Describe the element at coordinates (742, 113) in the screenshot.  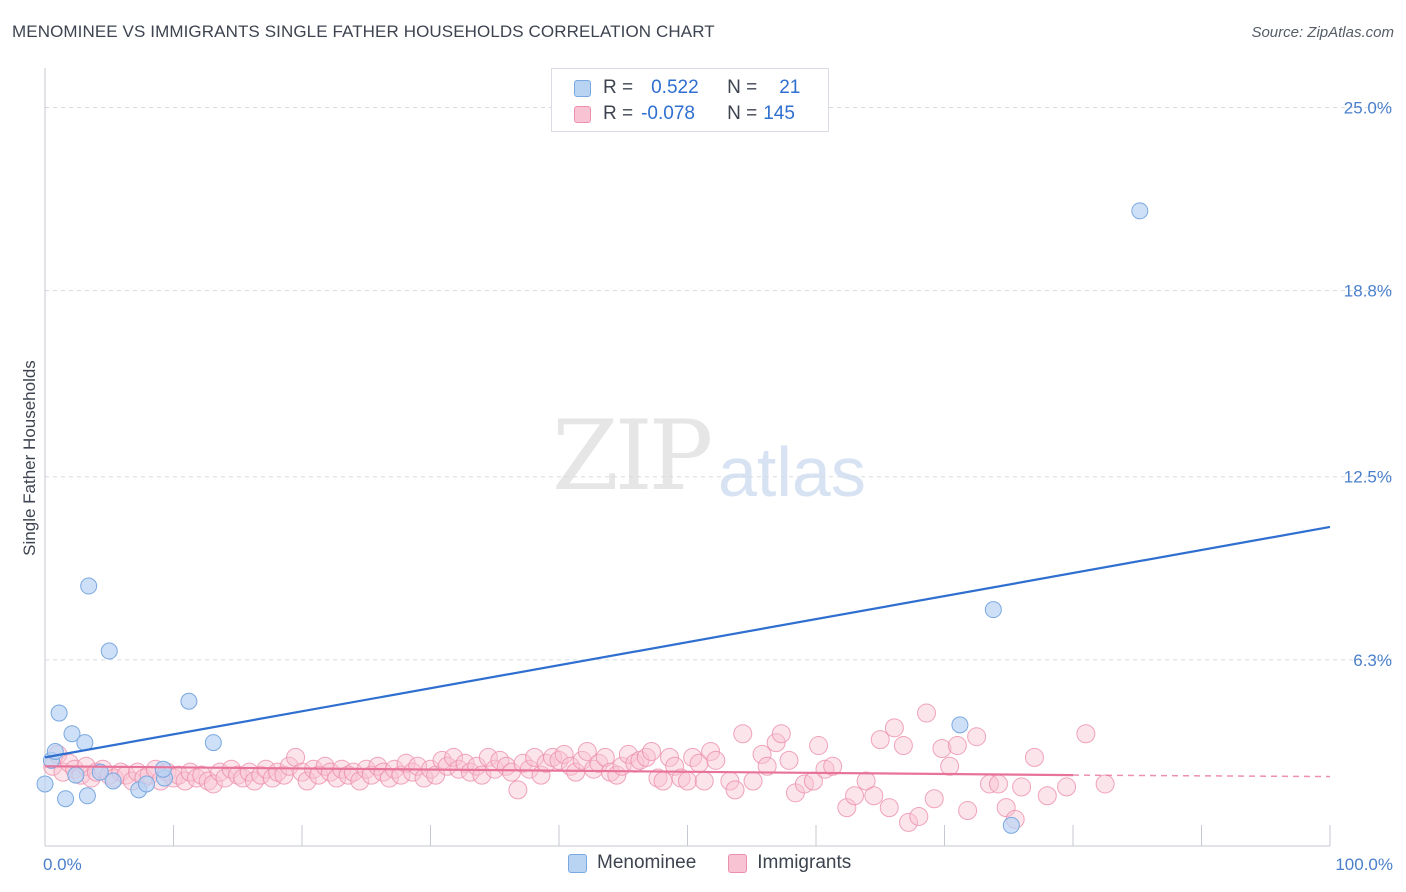
I see `immigrants-n-label: N =` at that location.